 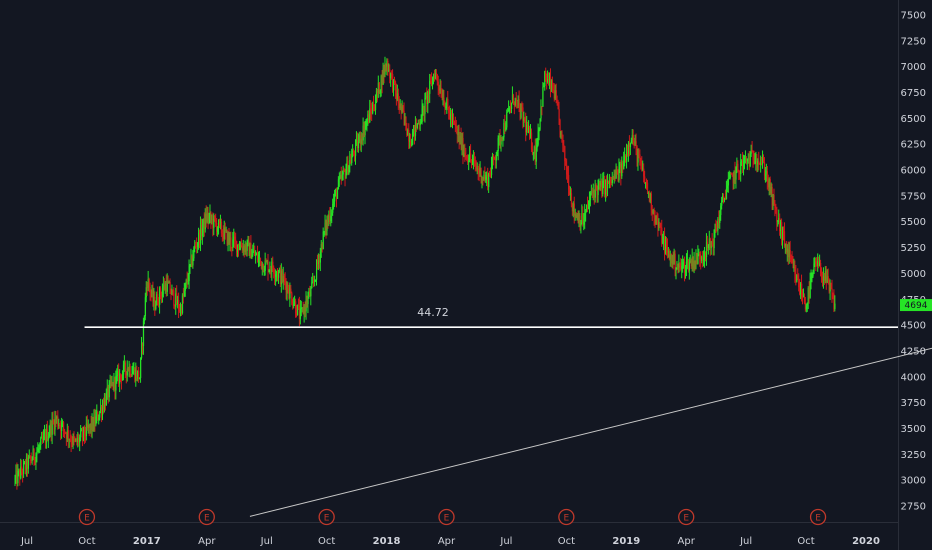 I want to click on price-tick-label: 4250, so click(x=913, y=351).